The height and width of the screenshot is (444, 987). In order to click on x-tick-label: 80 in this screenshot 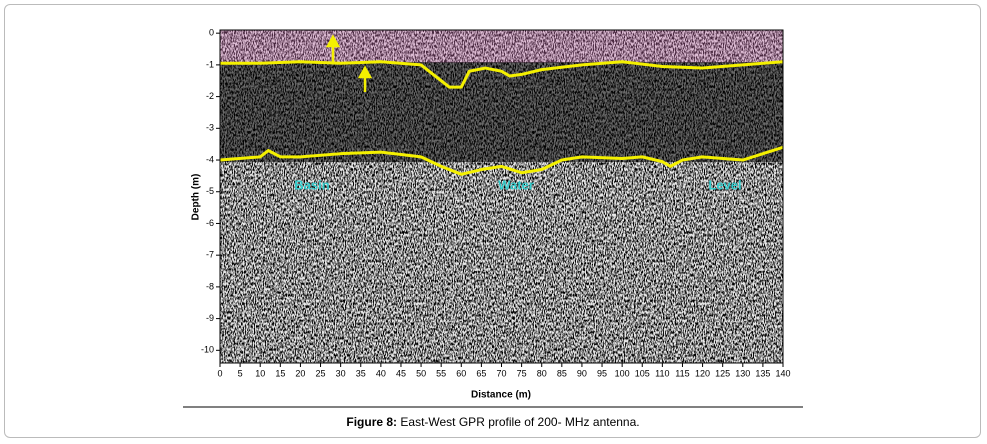, I will do `click(542, 373)`.